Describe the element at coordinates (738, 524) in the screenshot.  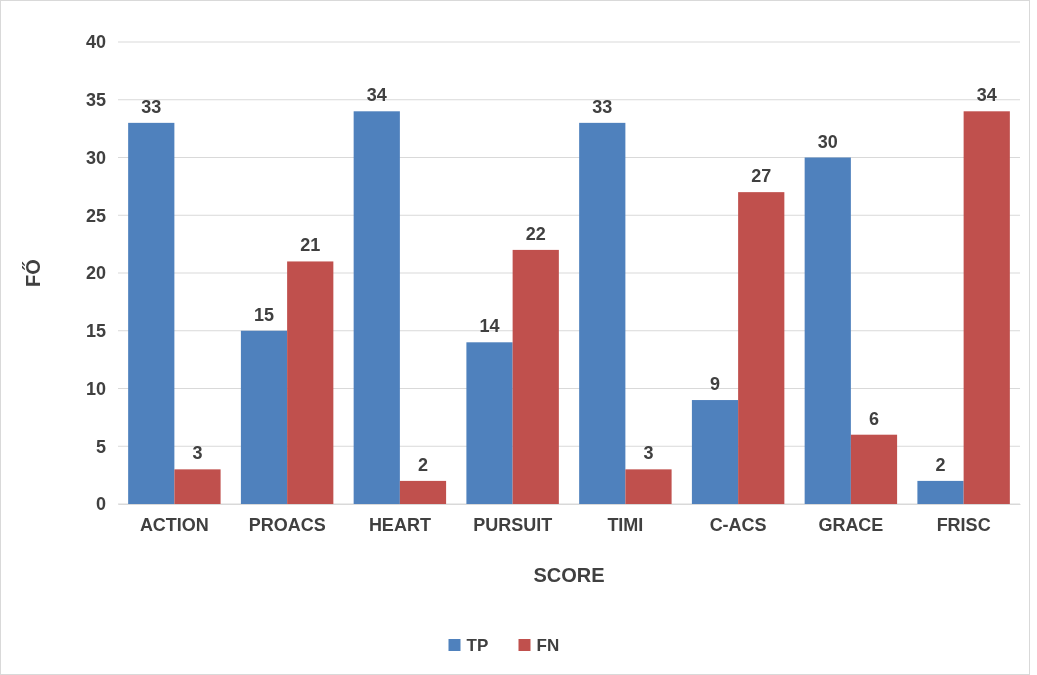
I see `x-tick-label: C-ACS` at that location.